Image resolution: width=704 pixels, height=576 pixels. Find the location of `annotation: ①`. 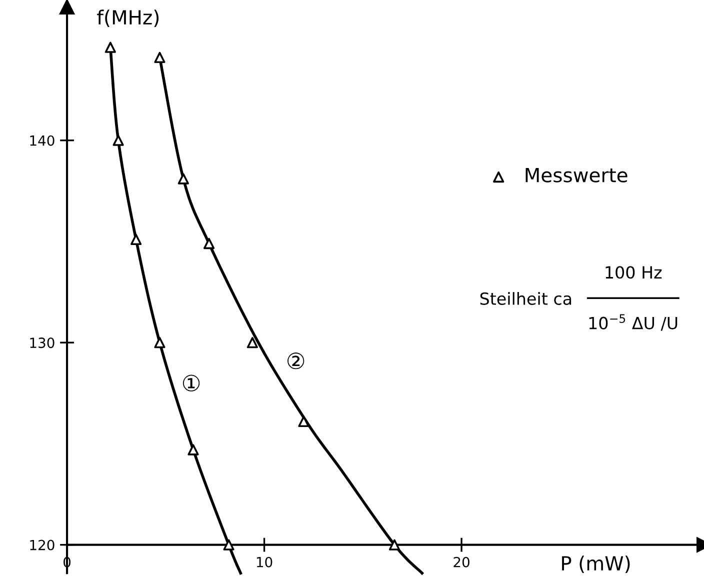

annotation: ① is located at coordinates (191, 383).